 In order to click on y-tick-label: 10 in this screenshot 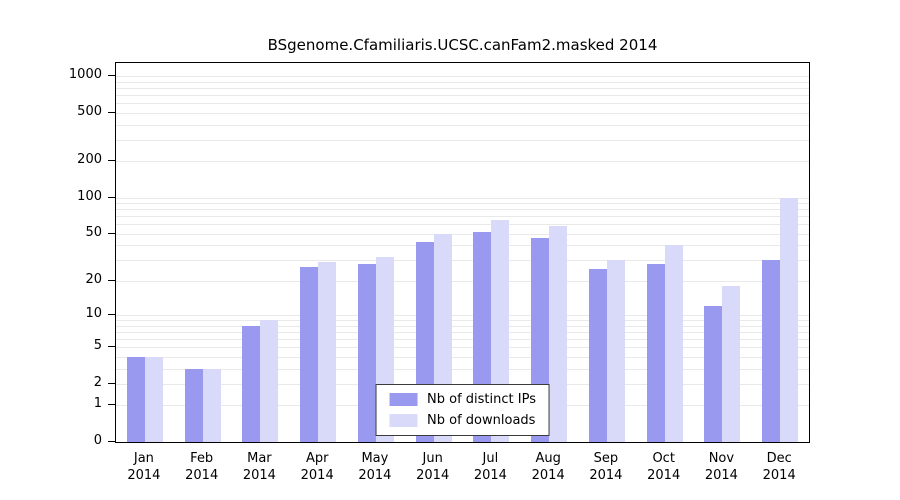, I will do `click(93, 313)`.